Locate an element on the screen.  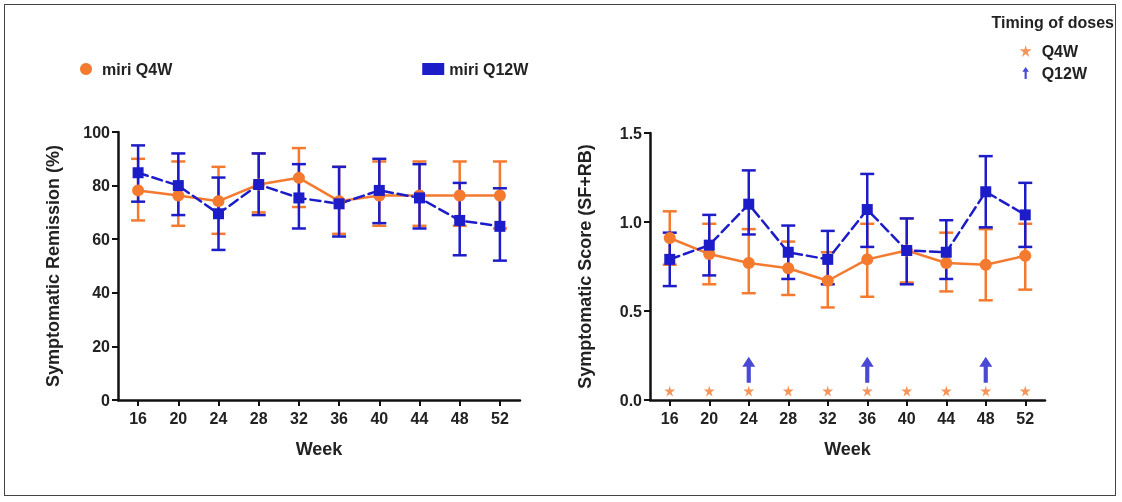
y-tick-label: 1.0 is located at coordinates (631, 222).